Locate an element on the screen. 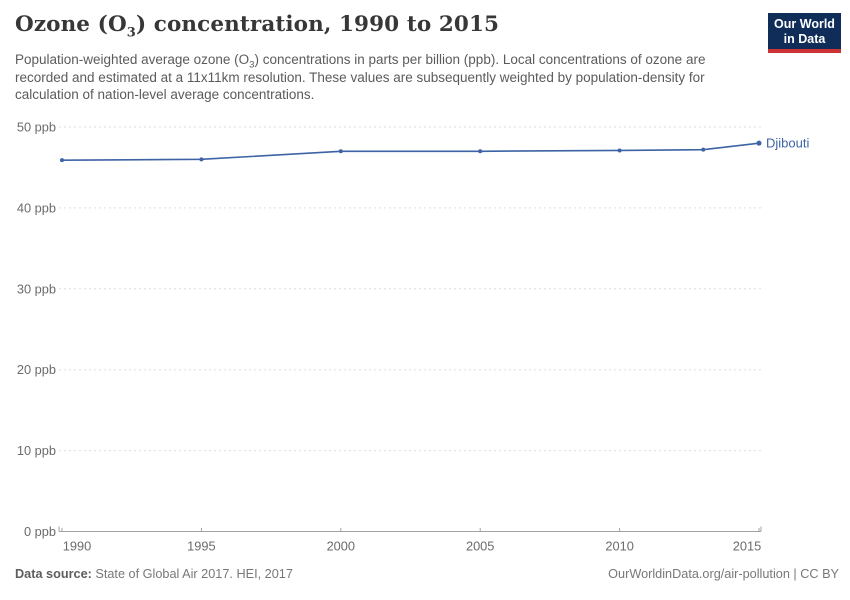 Image resolution: width=850 pixels, height=600 pixels. data-source-label: Data source: is located at coordinates (53, 574).